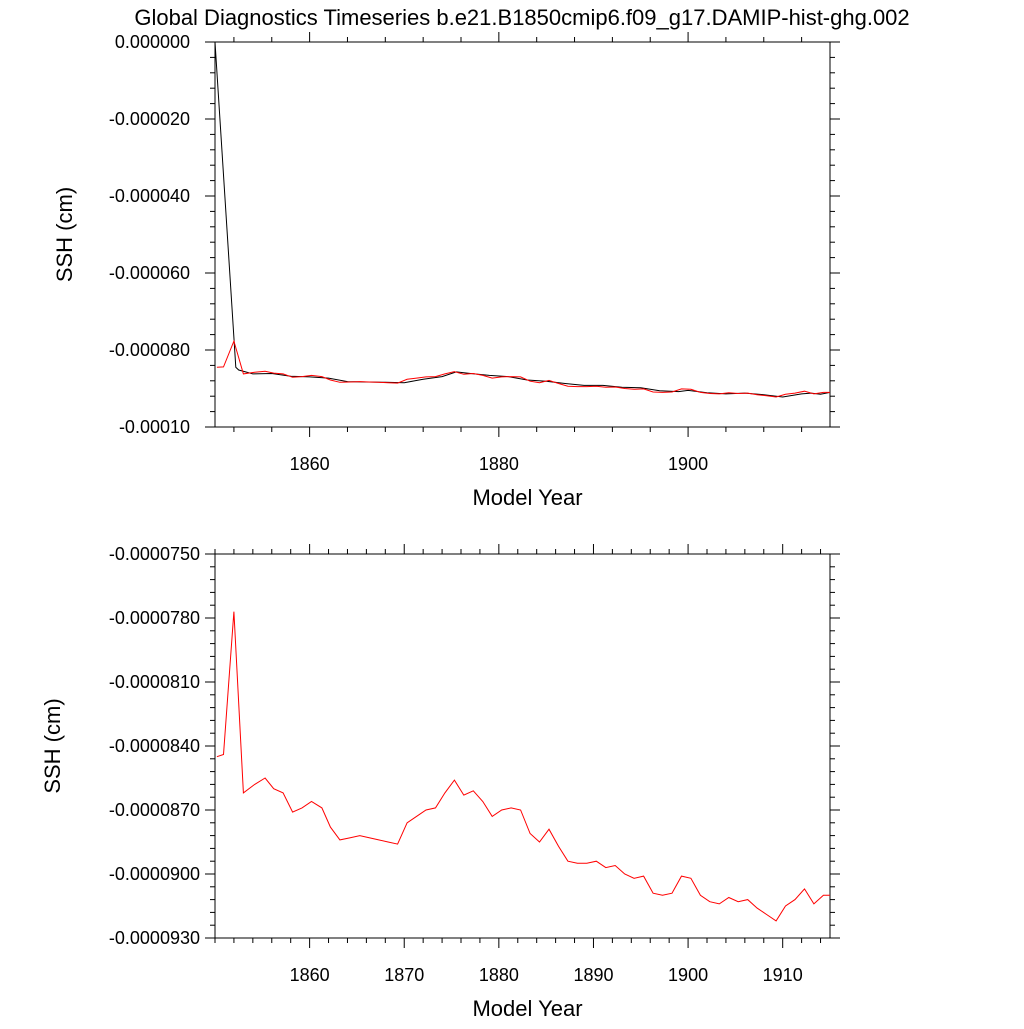 This screenshot has width=1024, height=1029. Describe the element at coordinates (149, 350) in the screenshot. I see `y-tick-label: -0.000080` at that location.